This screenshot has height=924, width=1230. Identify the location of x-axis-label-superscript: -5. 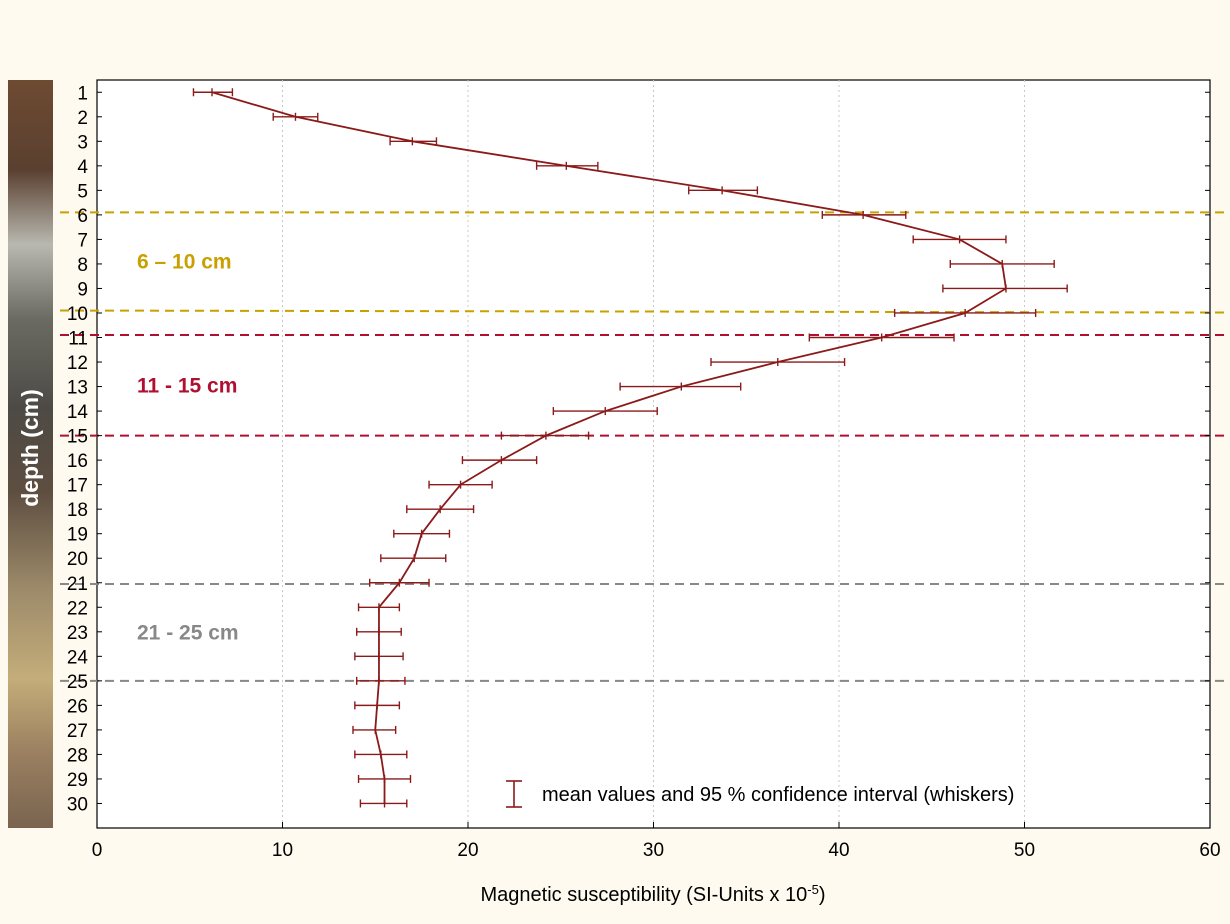
(813, 889).